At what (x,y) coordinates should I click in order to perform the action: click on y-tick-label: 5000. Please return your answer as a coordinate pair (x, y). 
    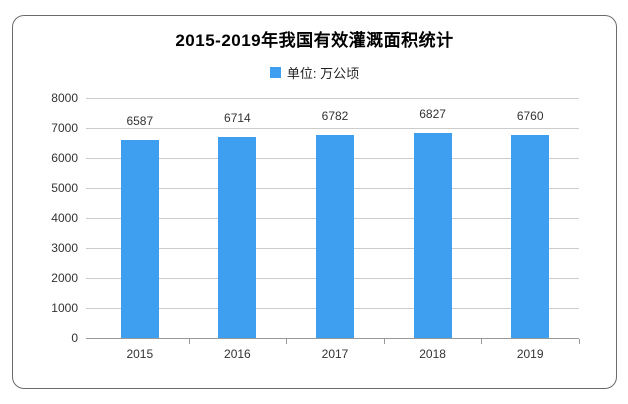
    Looking at the image, I should click on (64, 188).